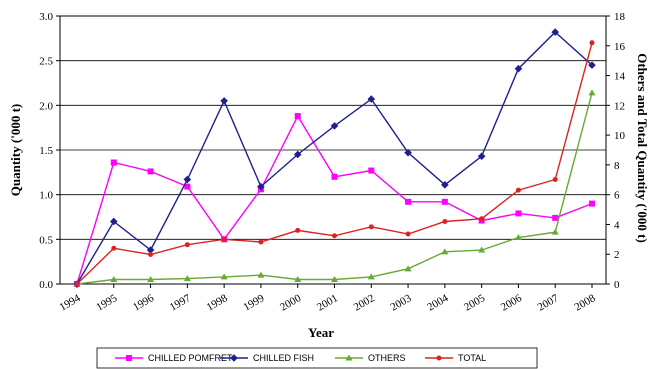 The image size is (649, 369). I want to click on y-tick-label: 1.0, so click(46, 196).